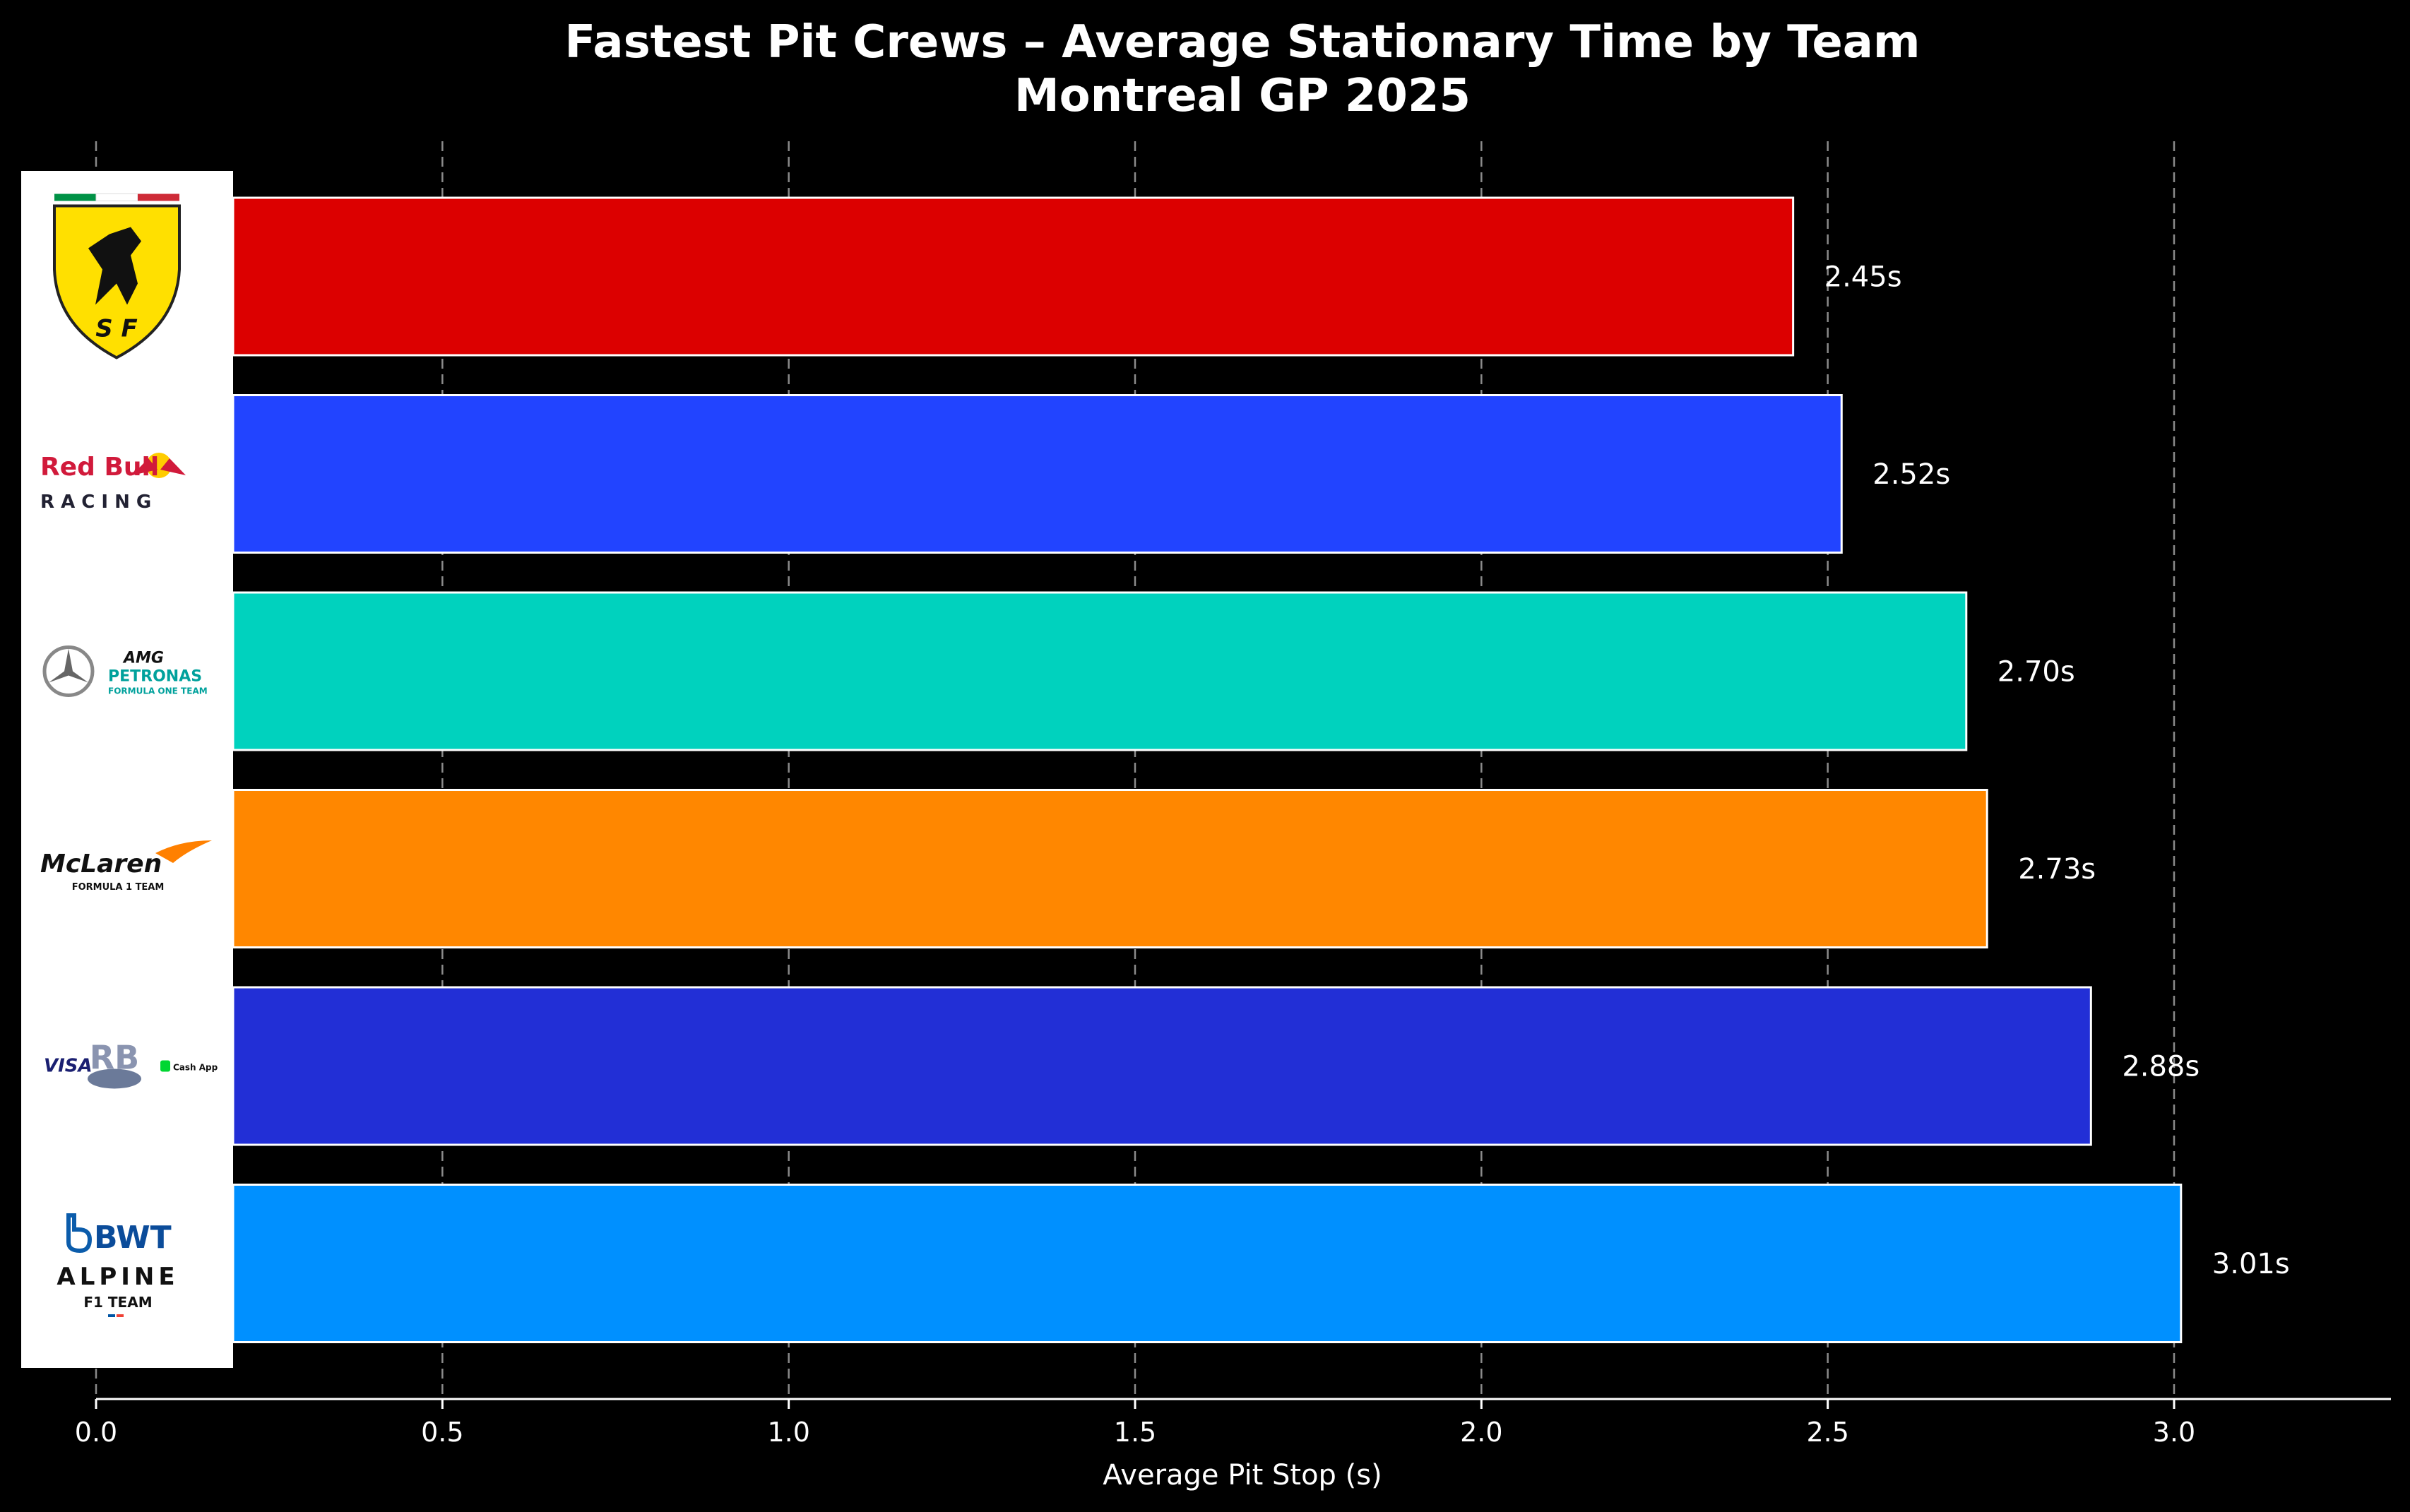 The width and height of the screenshot is (2410, 1512). I want to click on alpine-name-text: ALPINE, so click(118, 1277).